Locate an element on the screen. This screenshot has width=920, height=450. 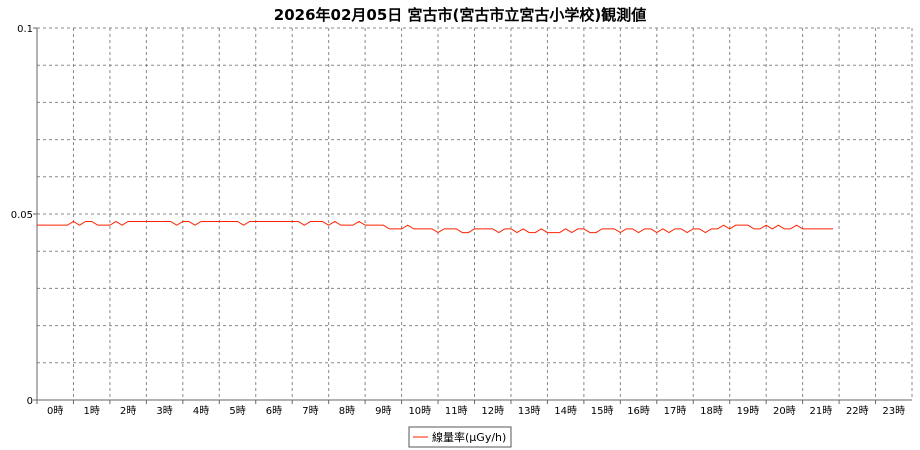
series-line is located at coordinates (435, 227).